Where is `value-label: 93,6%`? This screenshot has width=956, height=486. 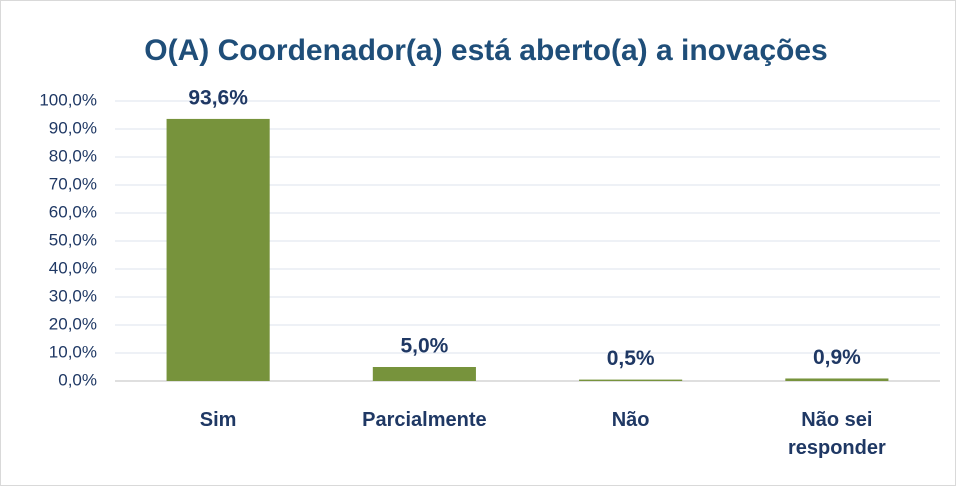
value-label: 93,6% is located at coordinates (218, 97).